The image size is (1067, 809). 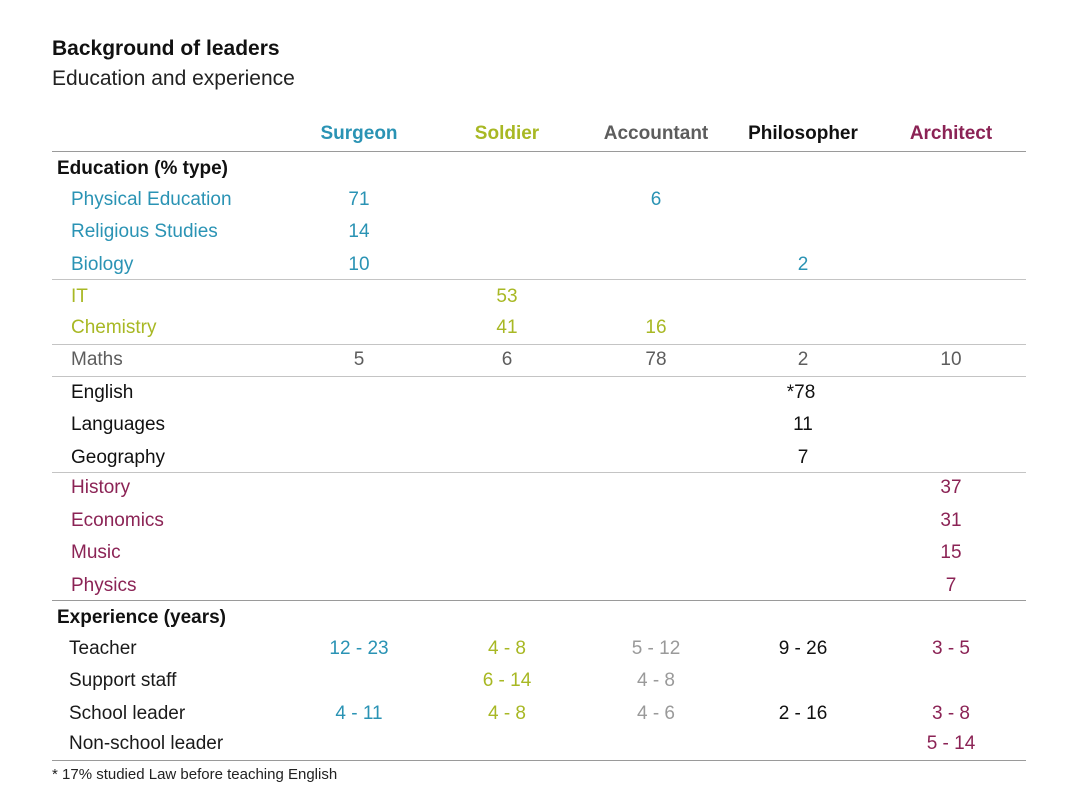 I want to click on row-label-religious-studies: Religious Studies, so click(x=144, y=231).